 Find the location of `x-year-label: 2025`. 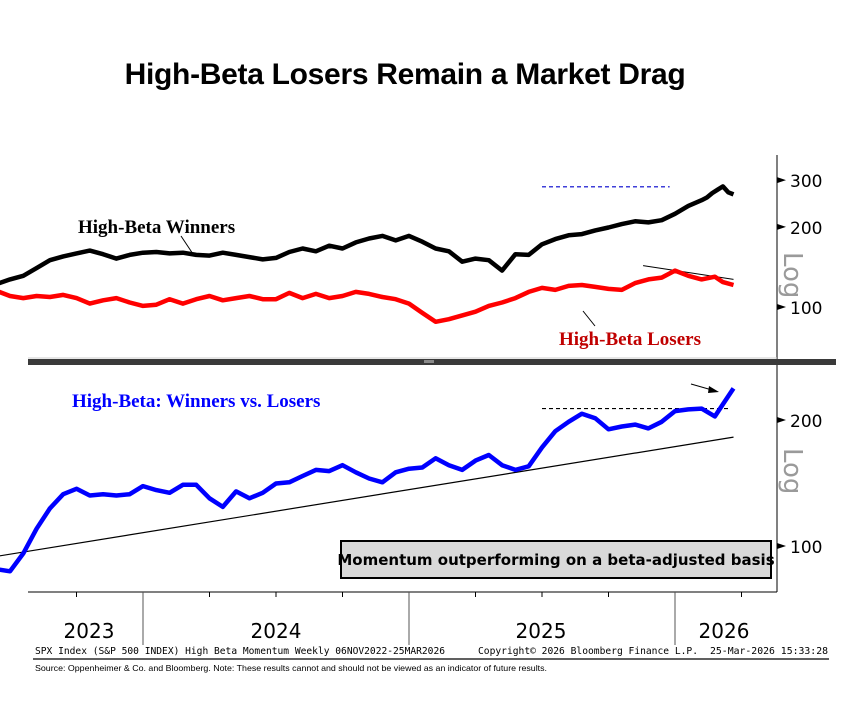

x-year-label: 2025 is located at coordinates (541, 631).